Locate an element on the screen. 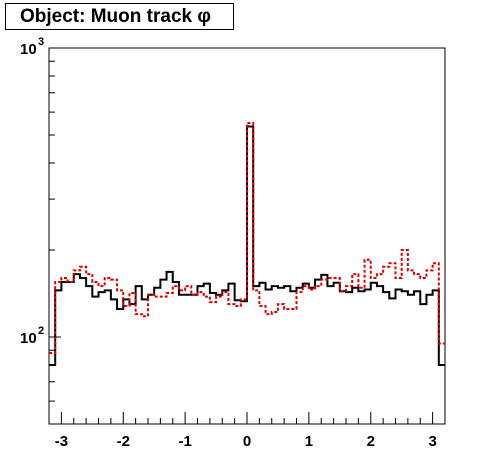  x-tick-label: 0 is located at coordinates (247, 441).